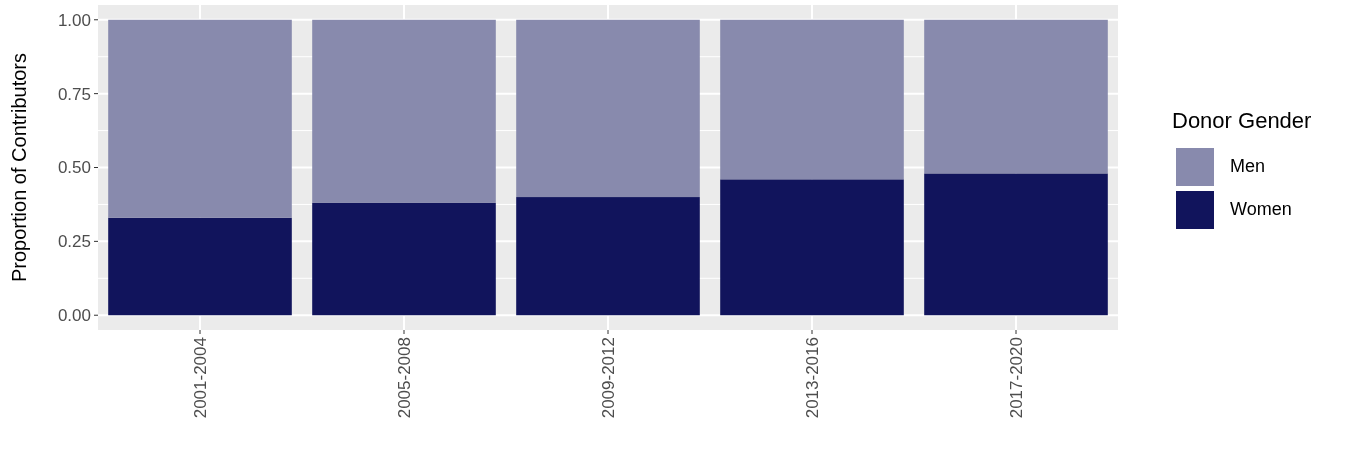 The image size is (1364, 457). What do you see at coordinates (74, 242) in the screenshot?
I see `y-tick-label: 0.25` at bounding box center [74, 242].